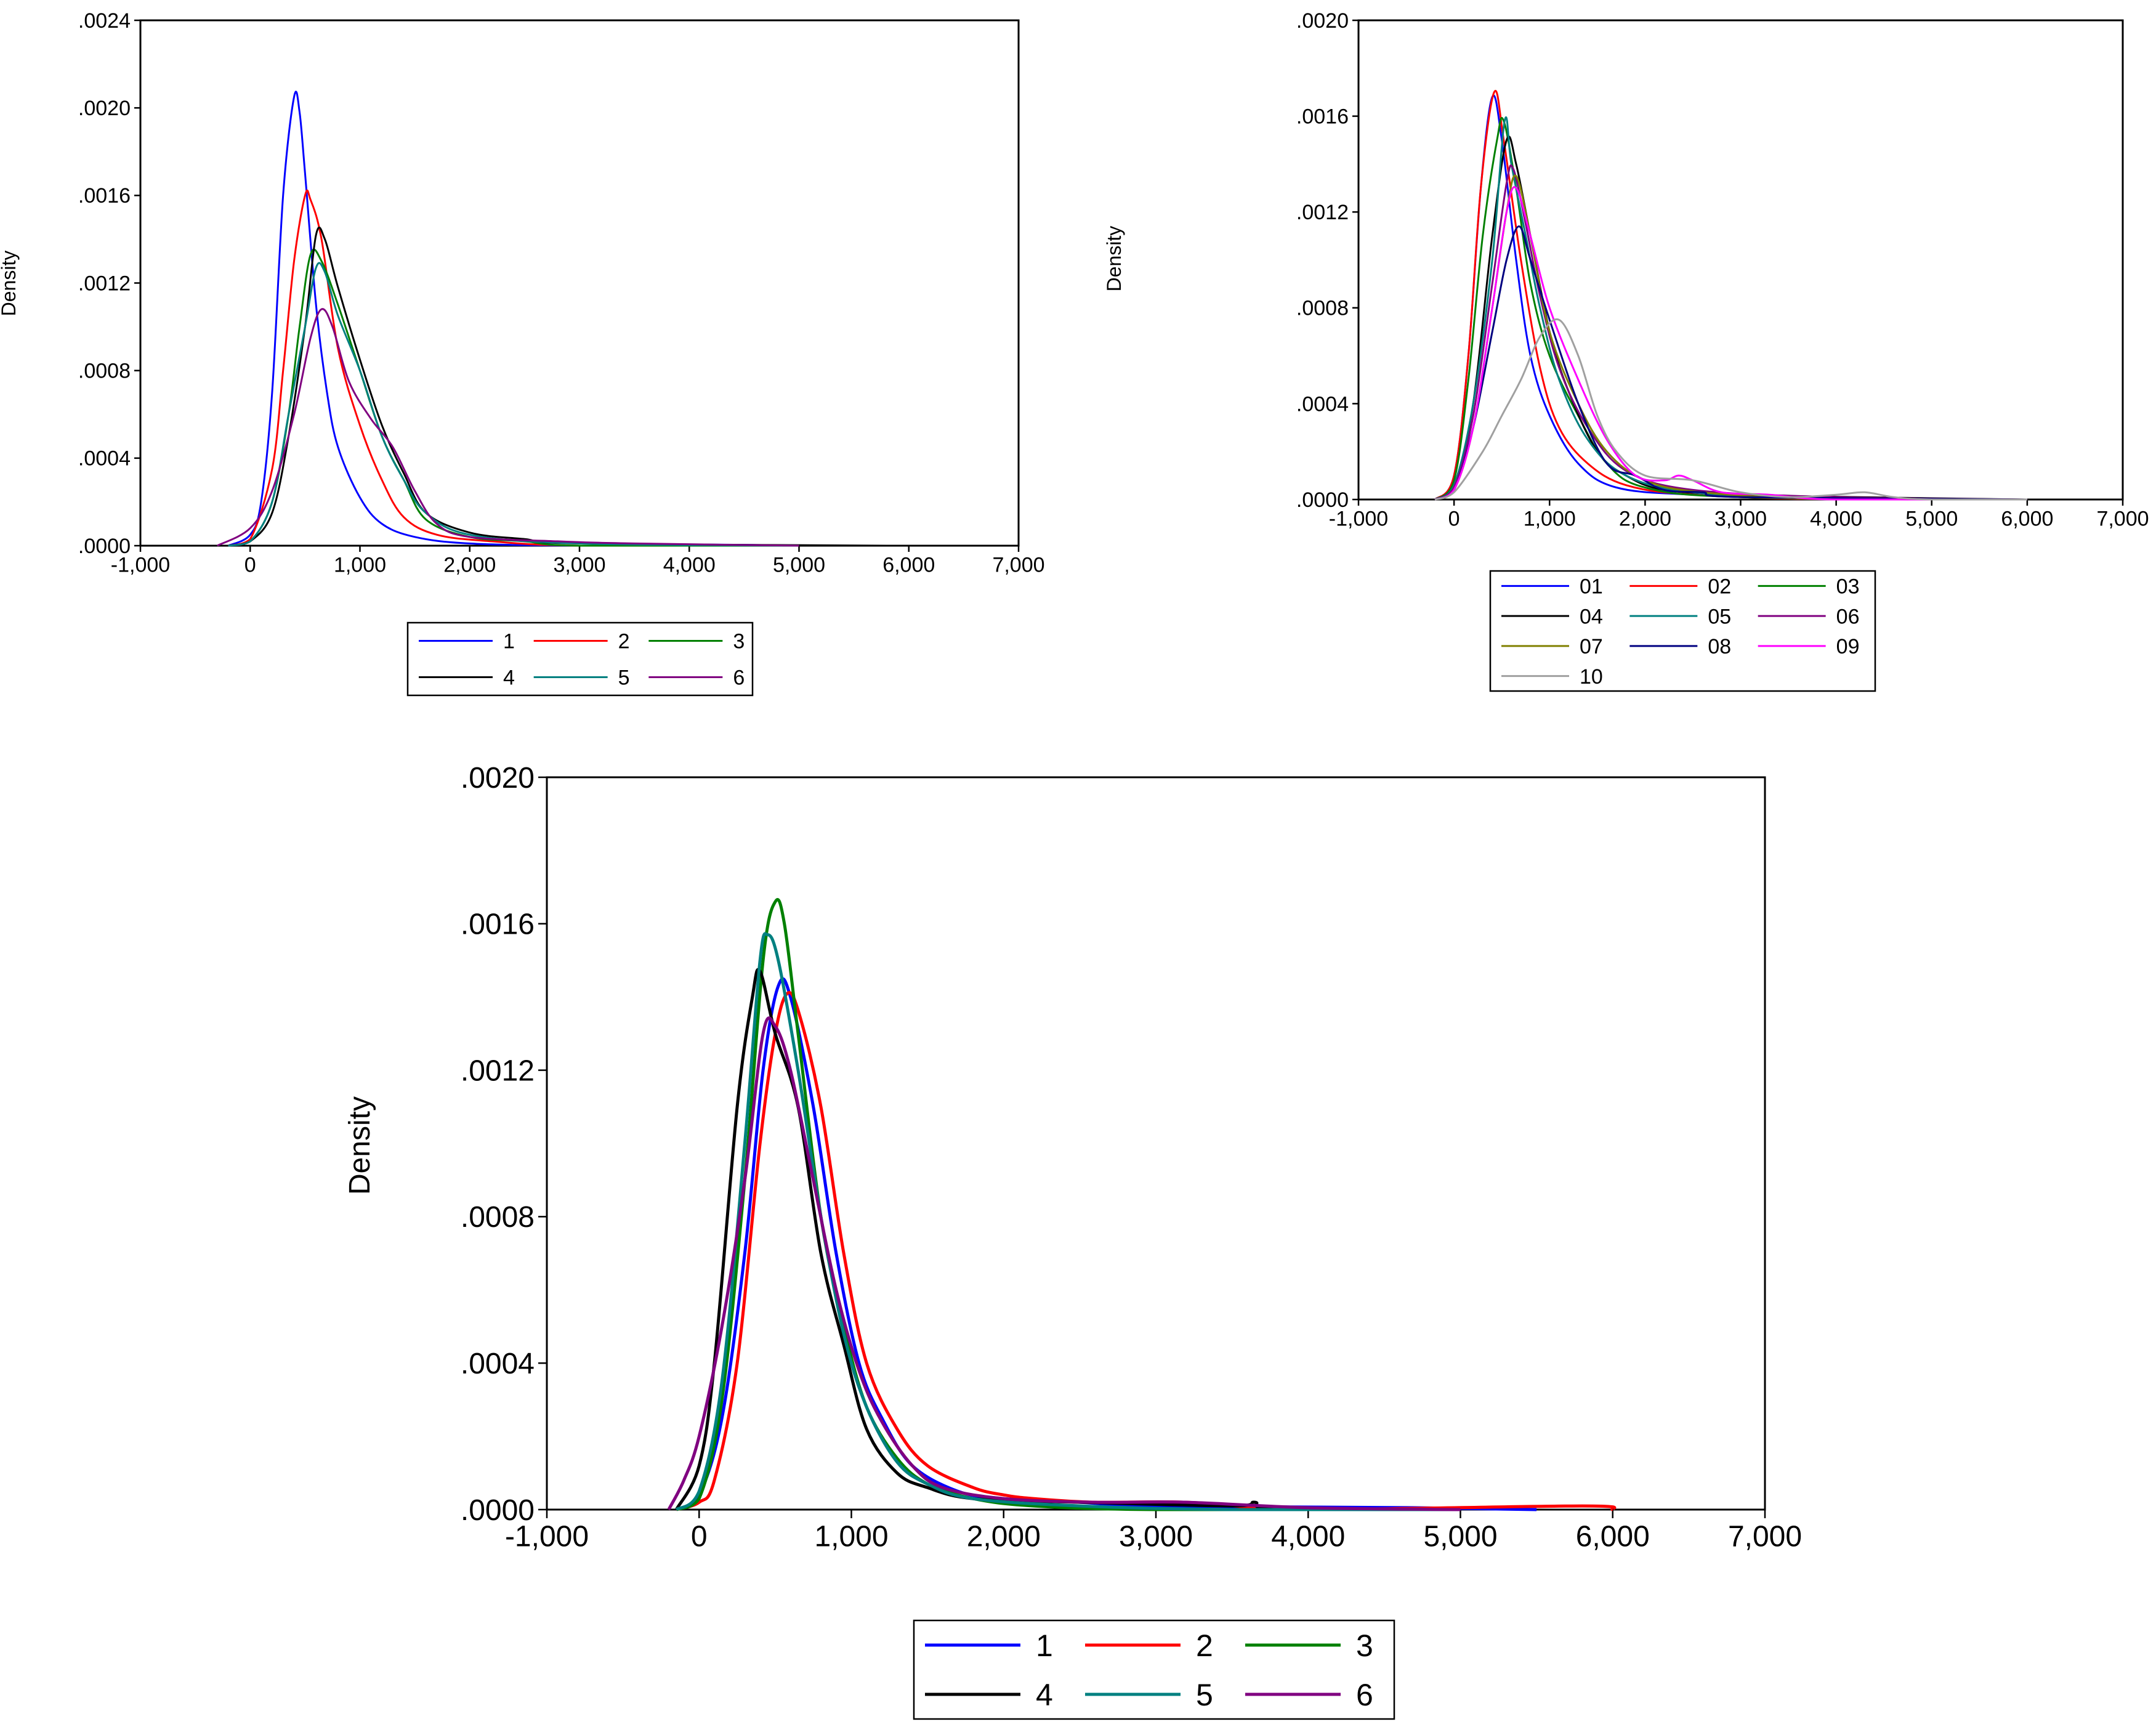 The image size is (2156, 1727). What do you see at coordinates (1591, 616) in the screenshot?
I see `legend-label-04: 04` at bounding box center [1591, 616].